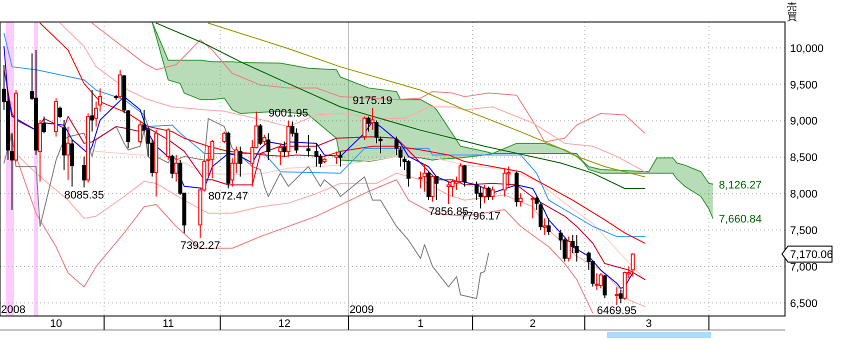  What do you see at coordinates (284, 324) in the screenshot?
I see `x-tick-label: 12` at bounding box center [284, 324].